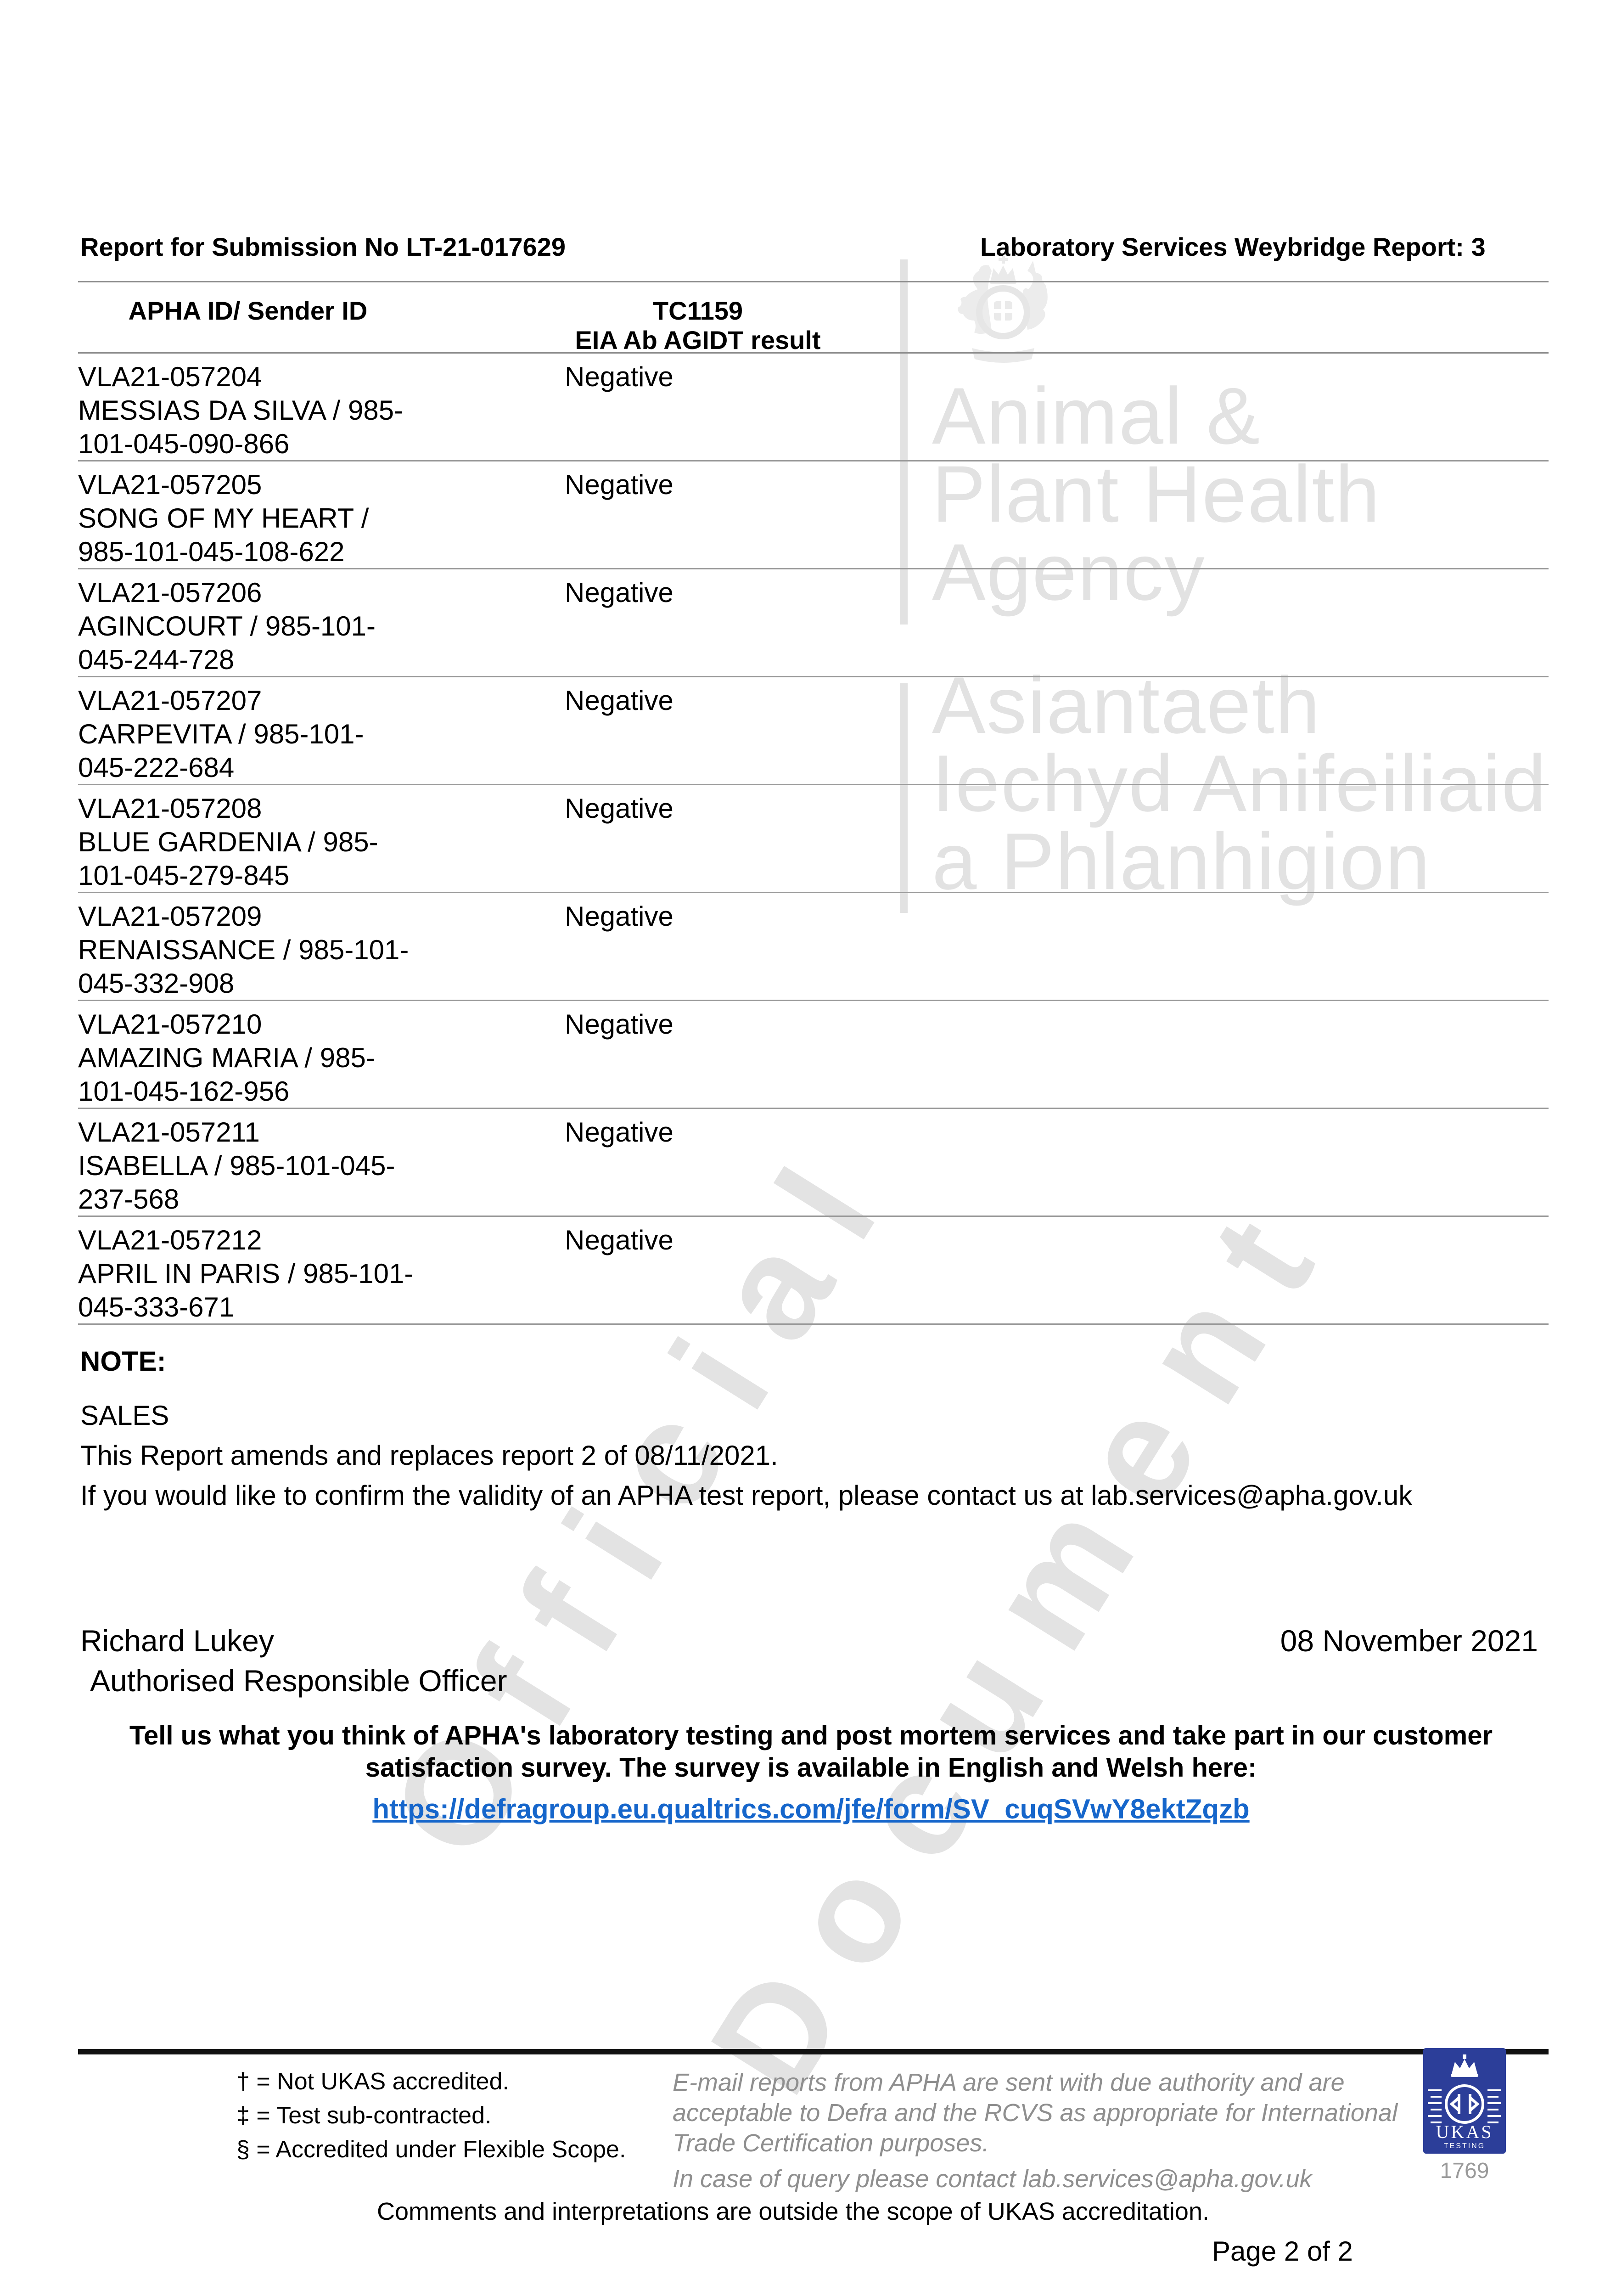 Image resolution: width=1622 pixels, height=2296 pixels. I want to click on sample-id: VLA21-057206, so click(170, 592).